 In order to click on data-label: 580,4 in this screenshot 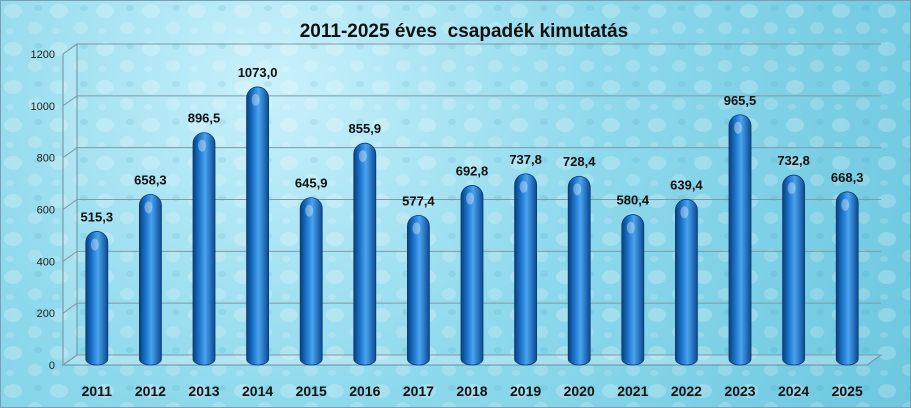, I will do `click(633, 200)`.